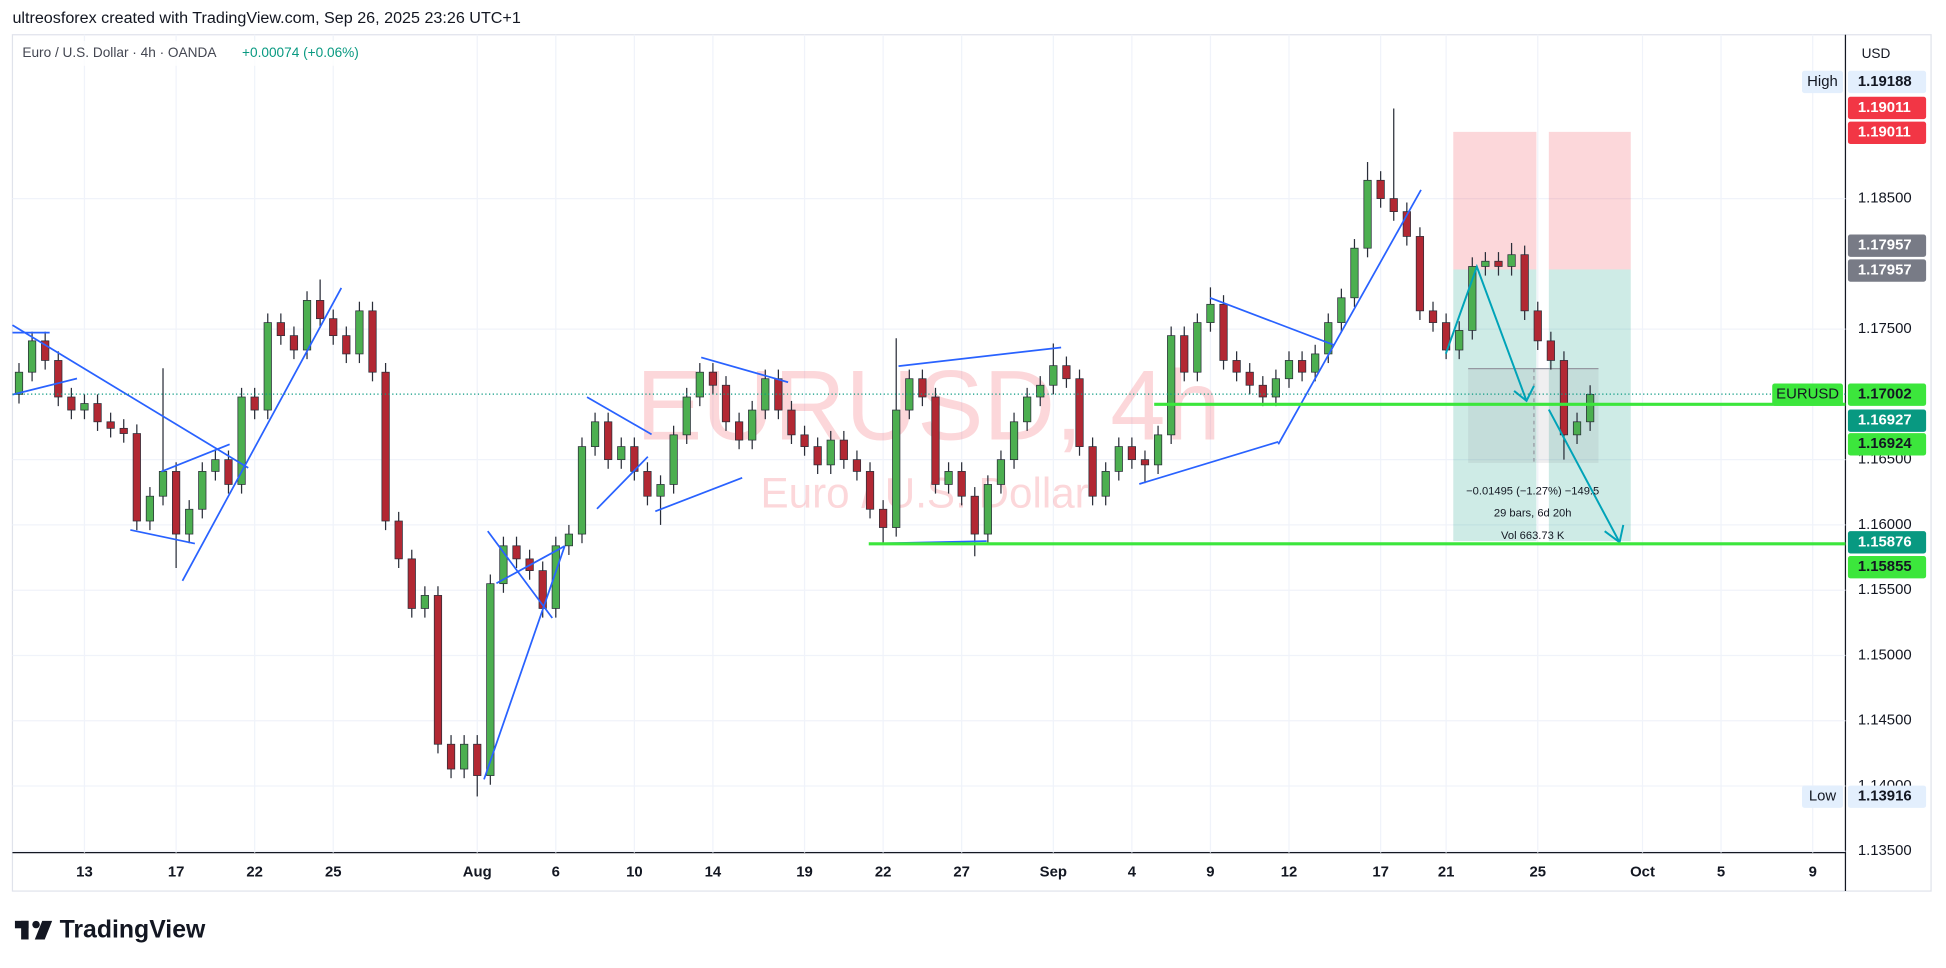 The height and width of the screenshot is (968, 1946). Describe the element at coordinates (1876, 53) in the screenshot. I see `currency: USD` at that location.